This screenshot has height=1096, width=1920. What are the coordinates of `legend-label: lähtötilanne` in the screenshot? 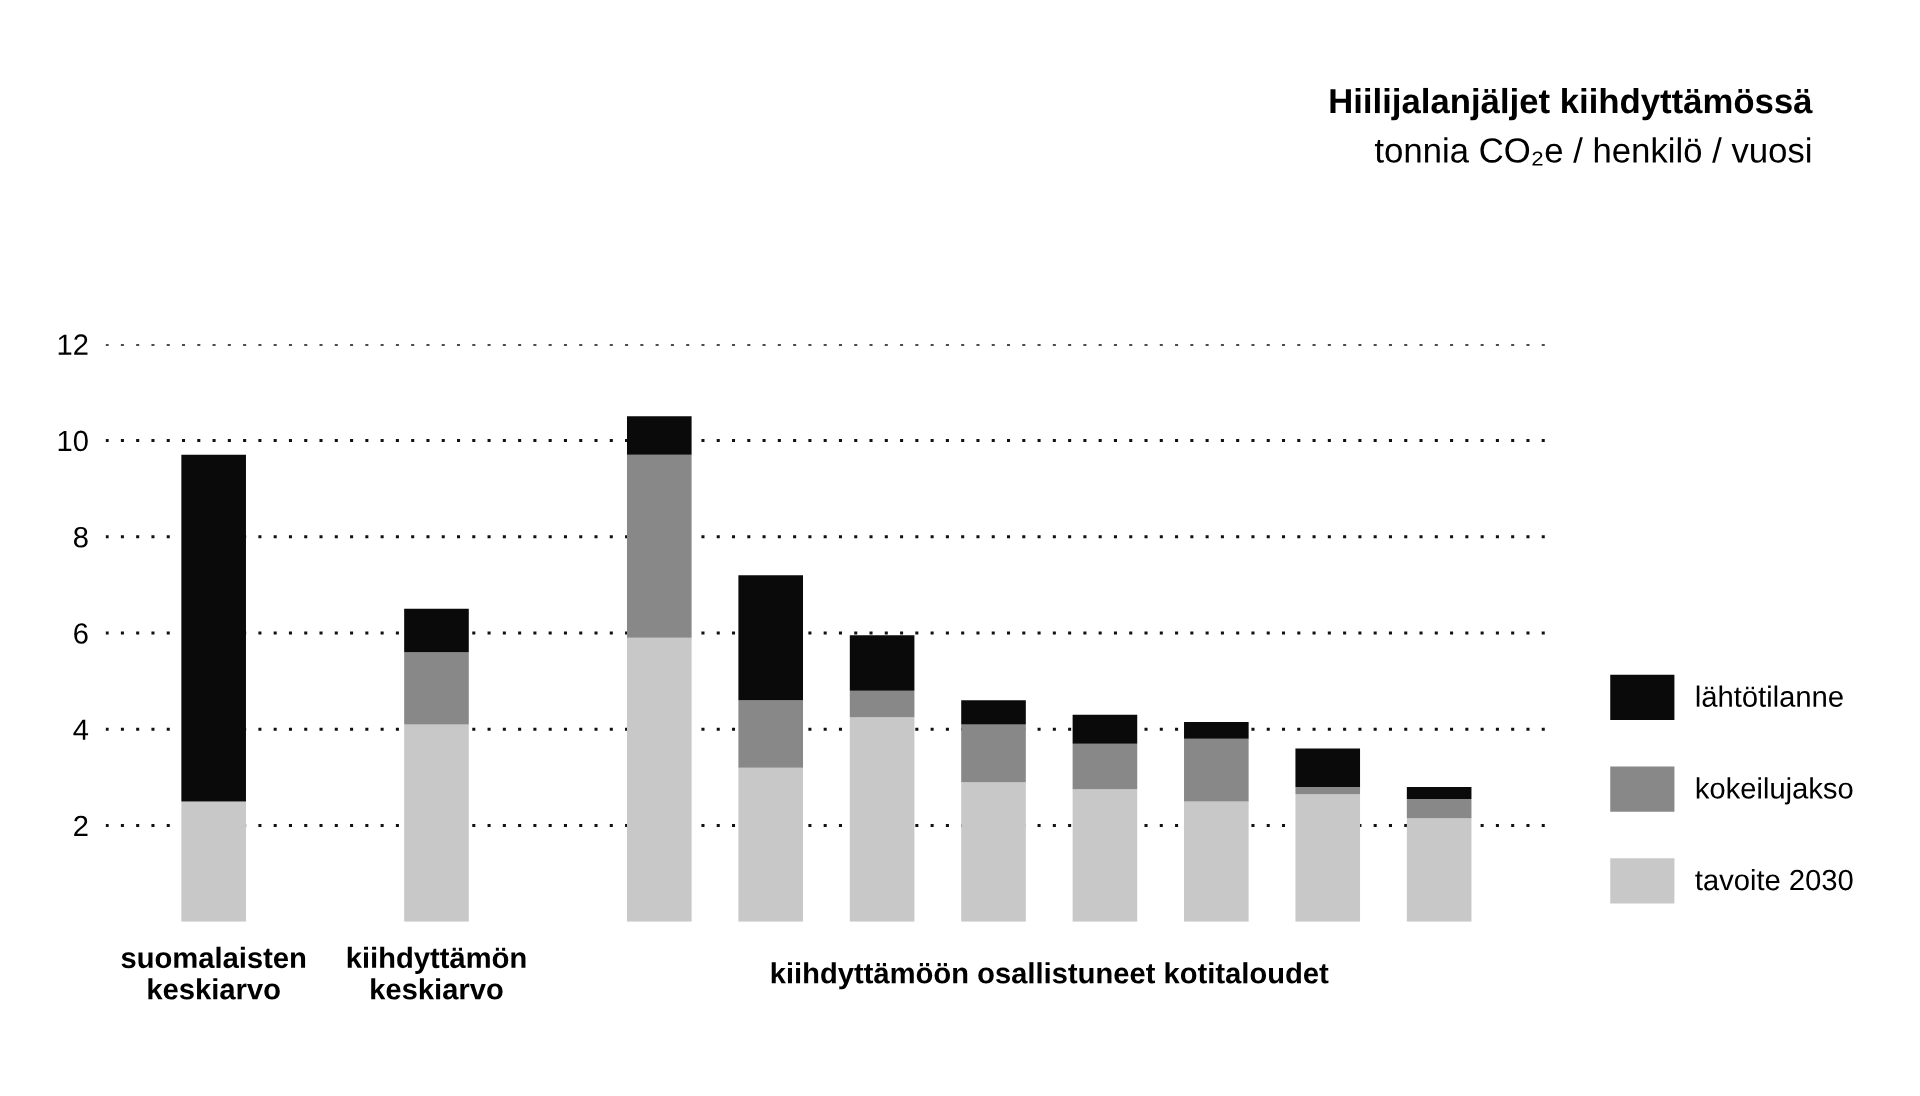 It's located at (1769, 696).